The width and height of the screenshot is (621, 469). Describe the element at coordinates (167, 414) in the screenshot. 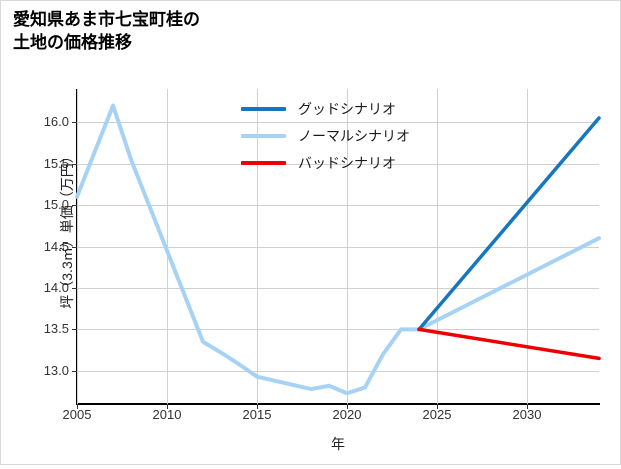

I see `x-tick-label: 2010` at that location.